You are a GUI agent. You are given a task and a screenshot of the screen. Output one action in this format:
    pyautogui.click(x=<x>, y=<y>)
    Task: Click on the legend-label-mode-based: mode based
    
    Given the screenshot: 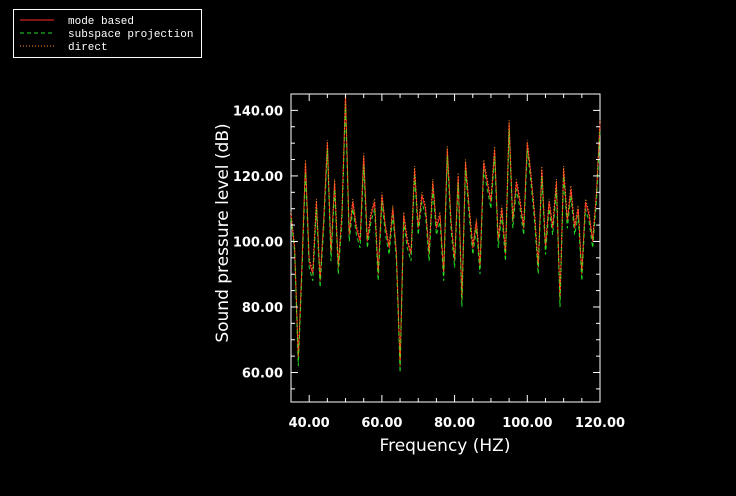 What is the action you would take?
    pyautogui.click(x=101, y=22)
    